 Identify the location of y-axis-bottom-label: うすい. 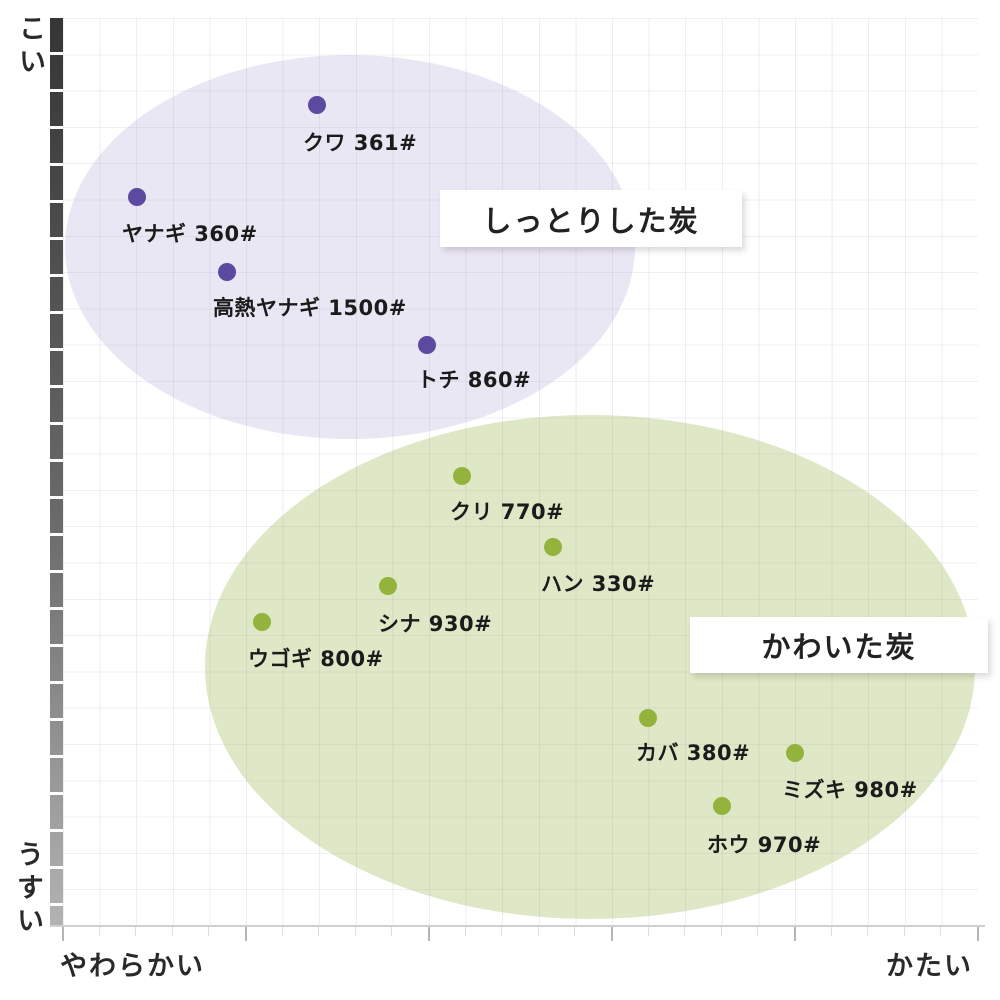
(27, 889).